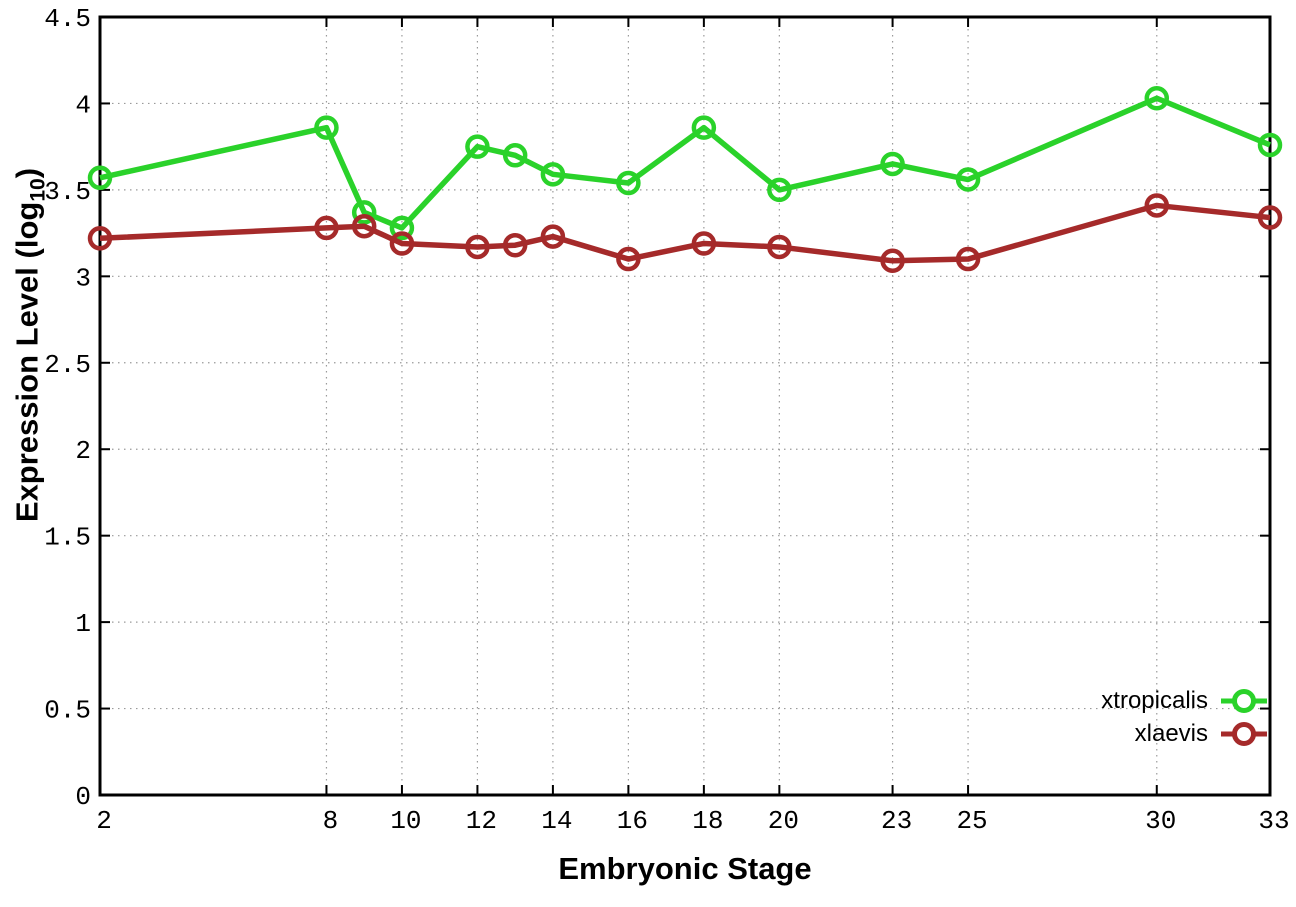 This screenshot has height=907, width=1296. I want to click on x-tick-label: 14, so click(556, 821).